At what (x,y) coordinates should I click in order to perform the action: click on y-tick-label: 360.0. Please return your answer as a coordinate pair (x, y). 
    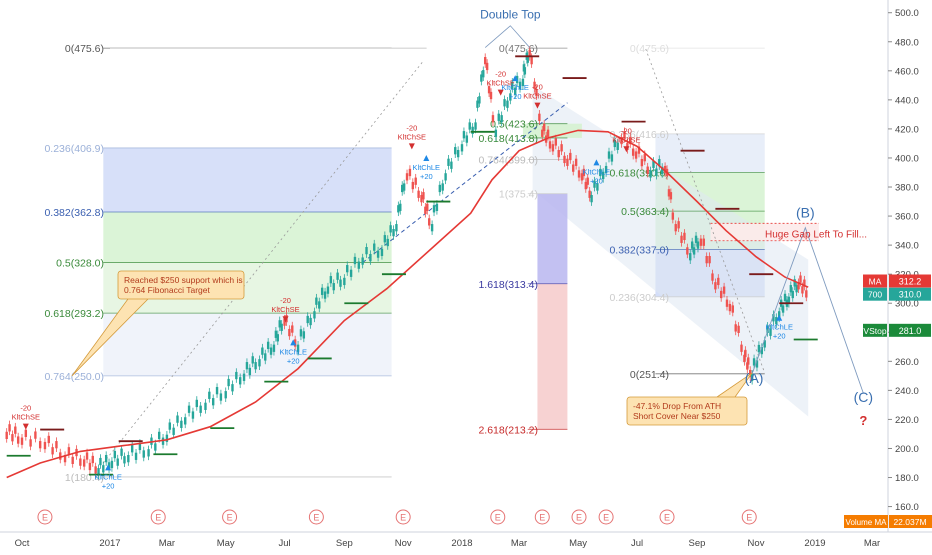
    Looking at the image, I should click on (907, 217).